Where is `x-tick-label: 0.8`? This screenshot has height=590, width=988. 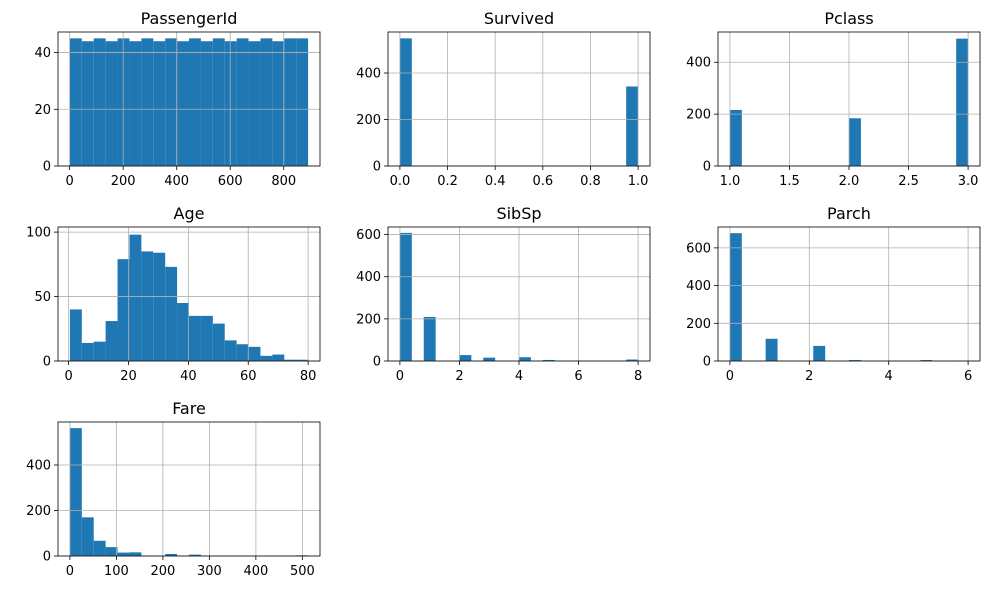
x-tick-label: 0.8 is located at coordinates (590, 181).